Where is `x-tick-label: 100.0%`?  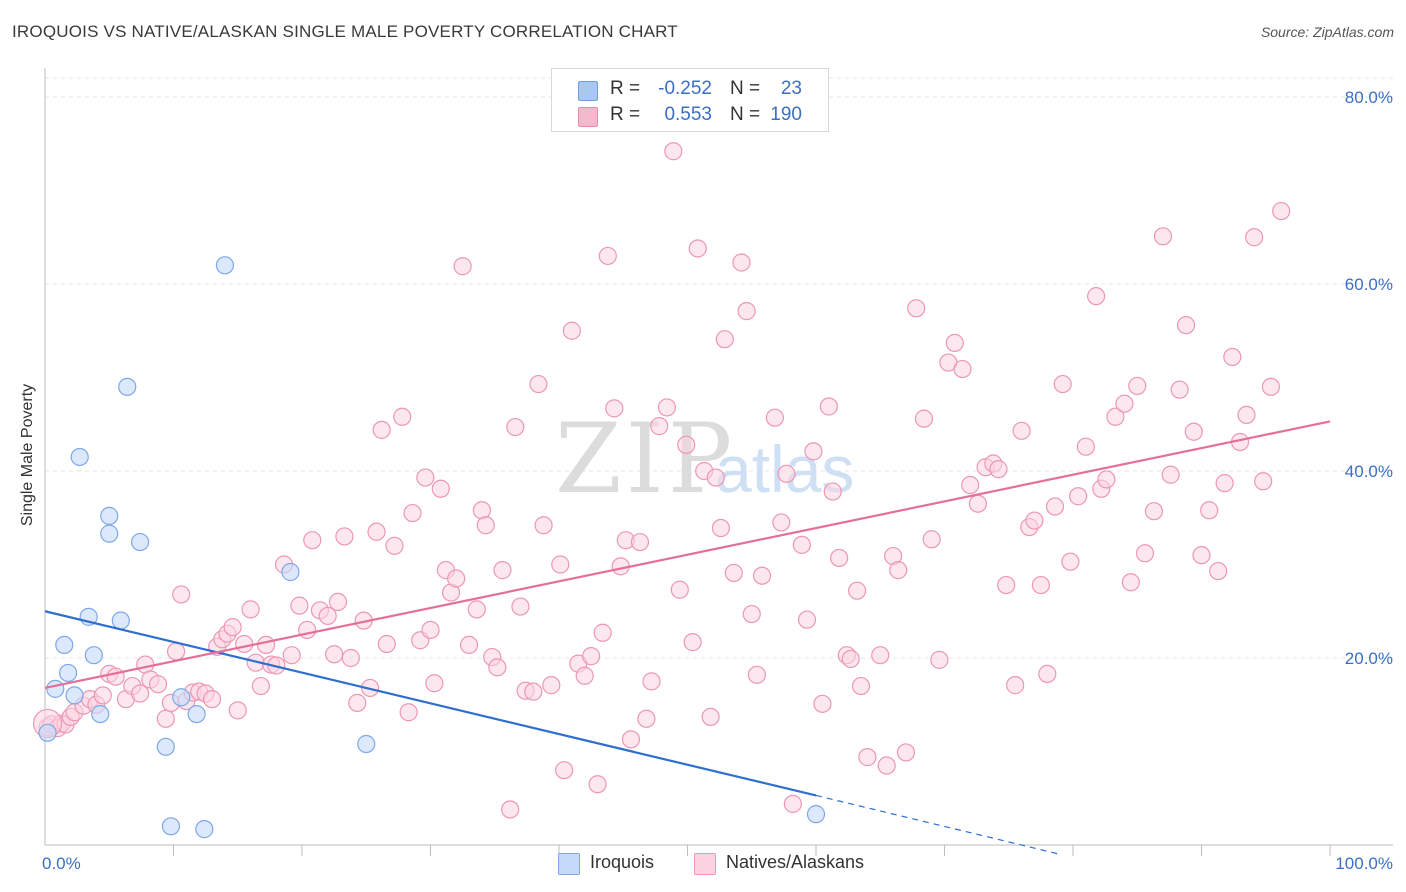 x-tick-label: 100.0% is located at coordinates (1364, 863).